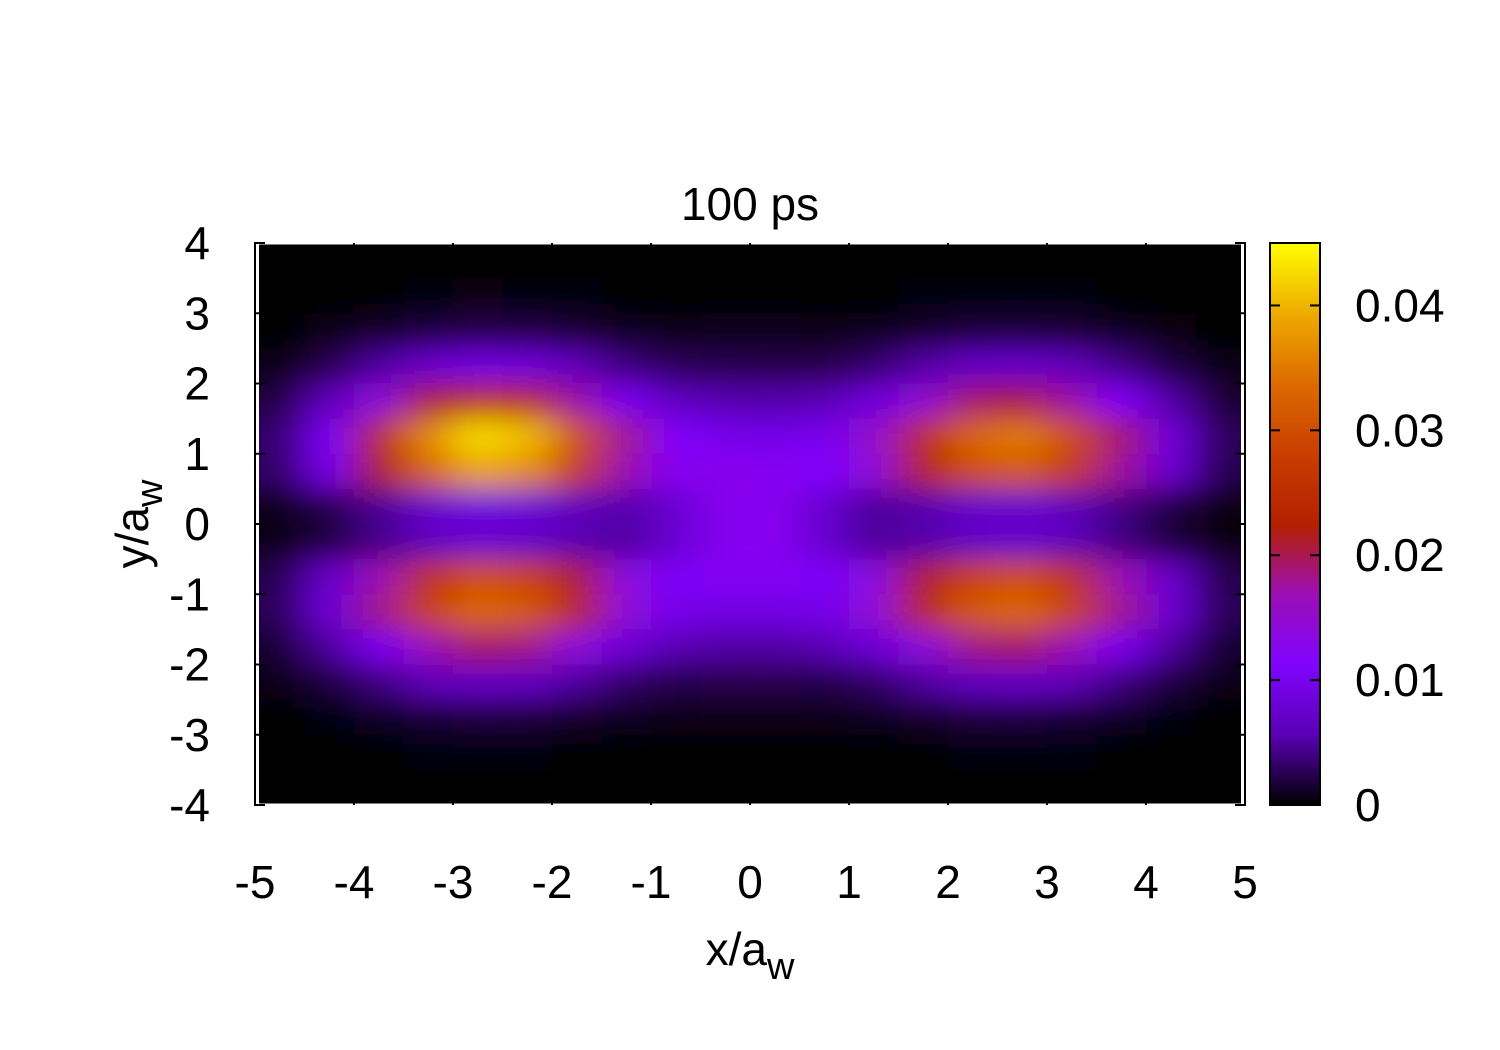 This screenshot has width=1500, height=1050. What do you see at coordinates (150, 493) in the screenshot?
I see `y-axis-label-subscript: w` at bounding box center [150, 493].